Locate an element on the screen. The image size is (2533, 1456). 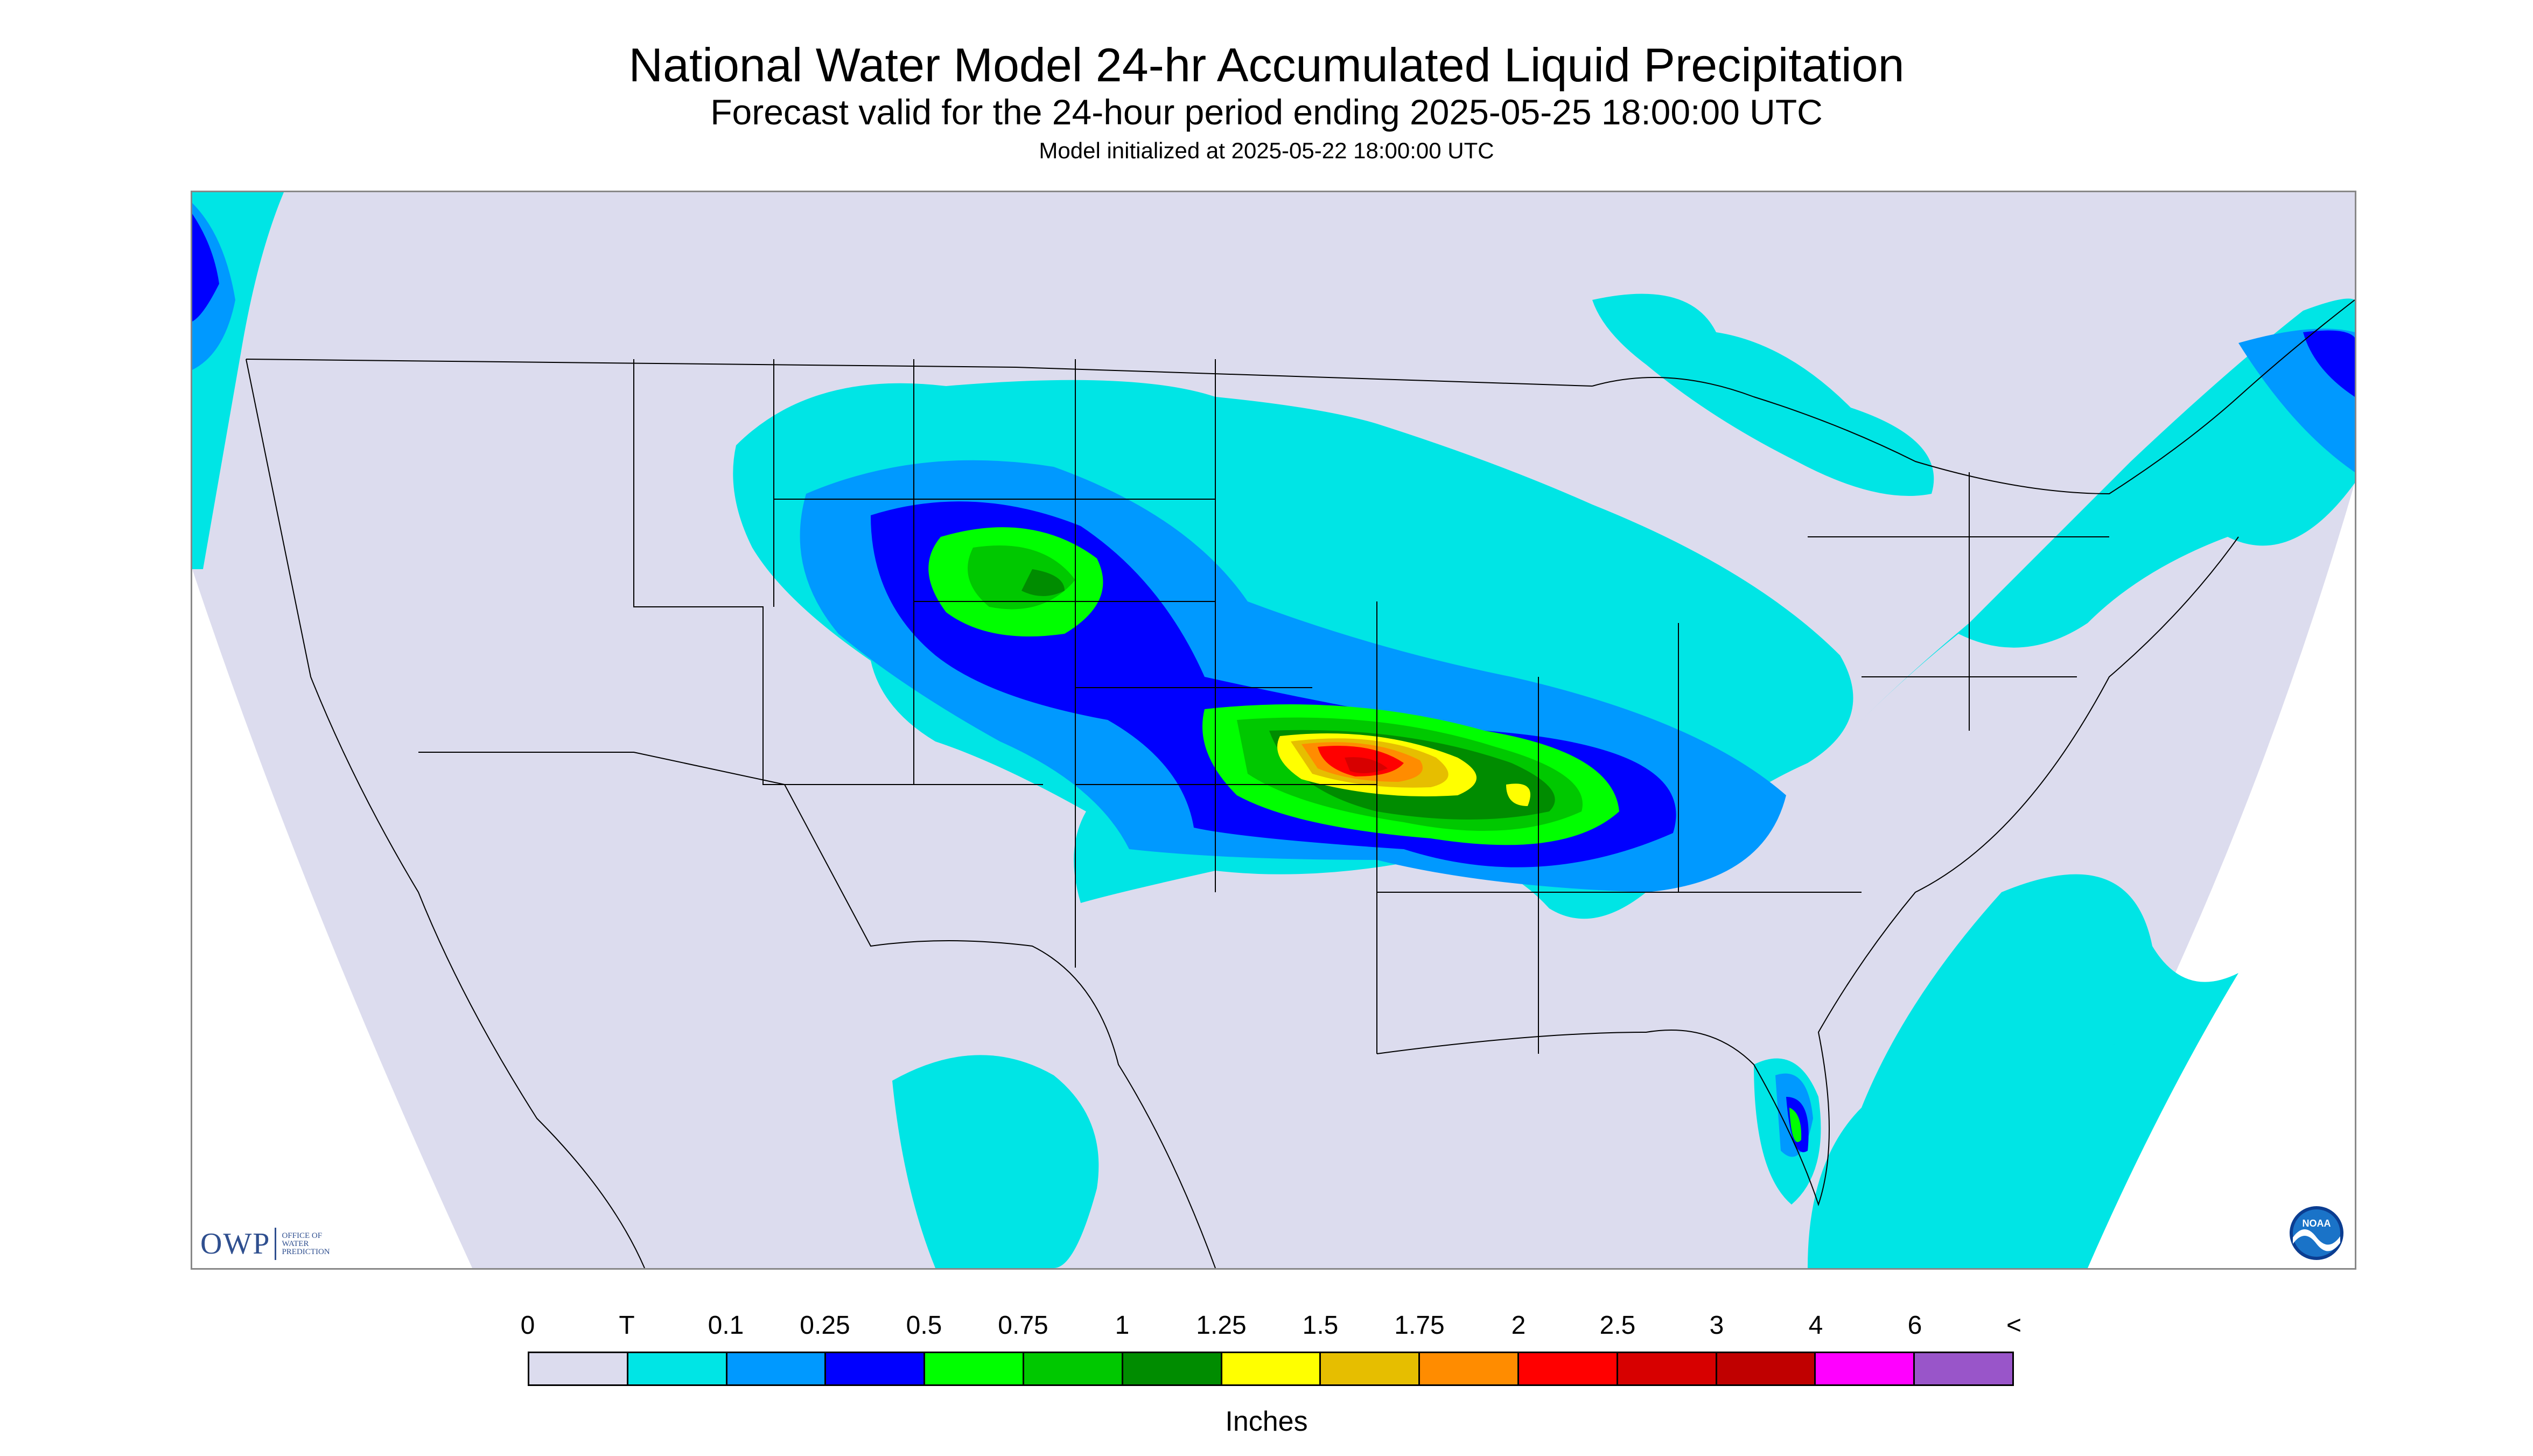
plains-horizontals is located at coordinates (1075, 642).